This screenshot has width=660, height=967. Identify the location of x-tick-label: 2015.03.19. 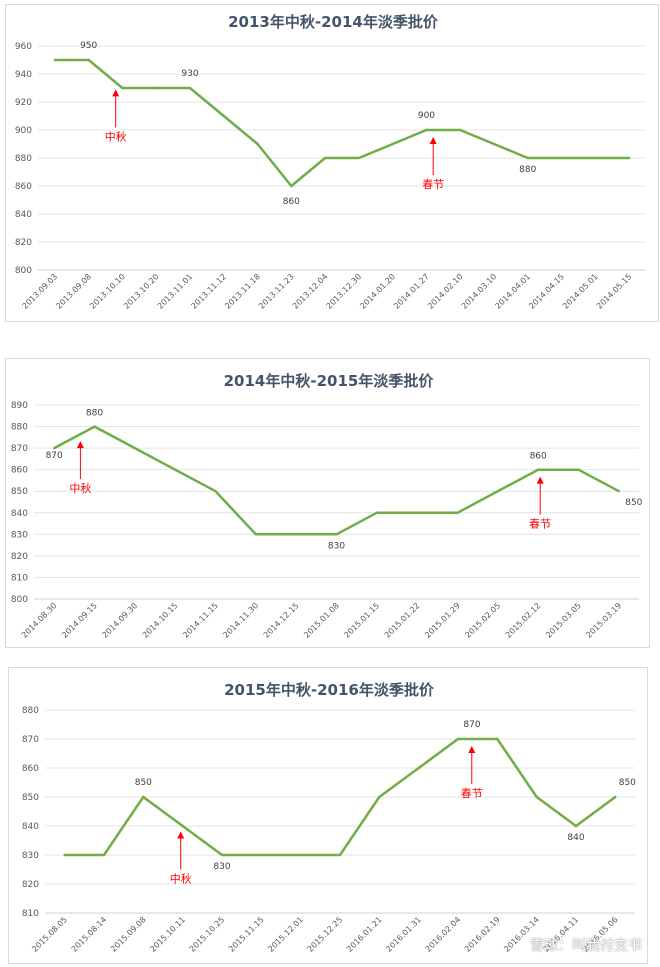
(603, 620).